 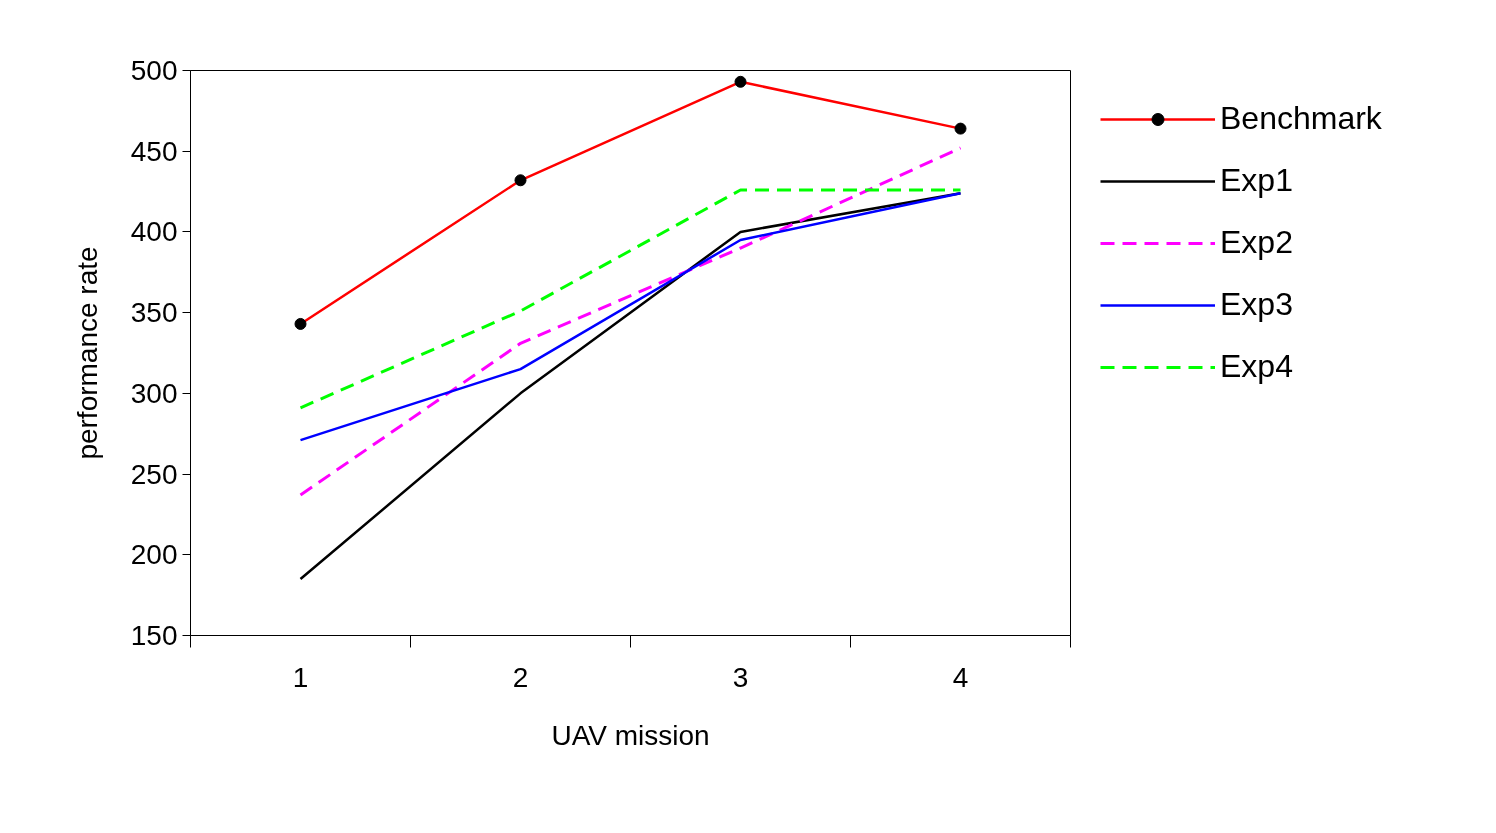 What do you see at coordinates (154, 393) in the screenshot?
I see `y-tick-label: 300` at bounding box center [154, 393].